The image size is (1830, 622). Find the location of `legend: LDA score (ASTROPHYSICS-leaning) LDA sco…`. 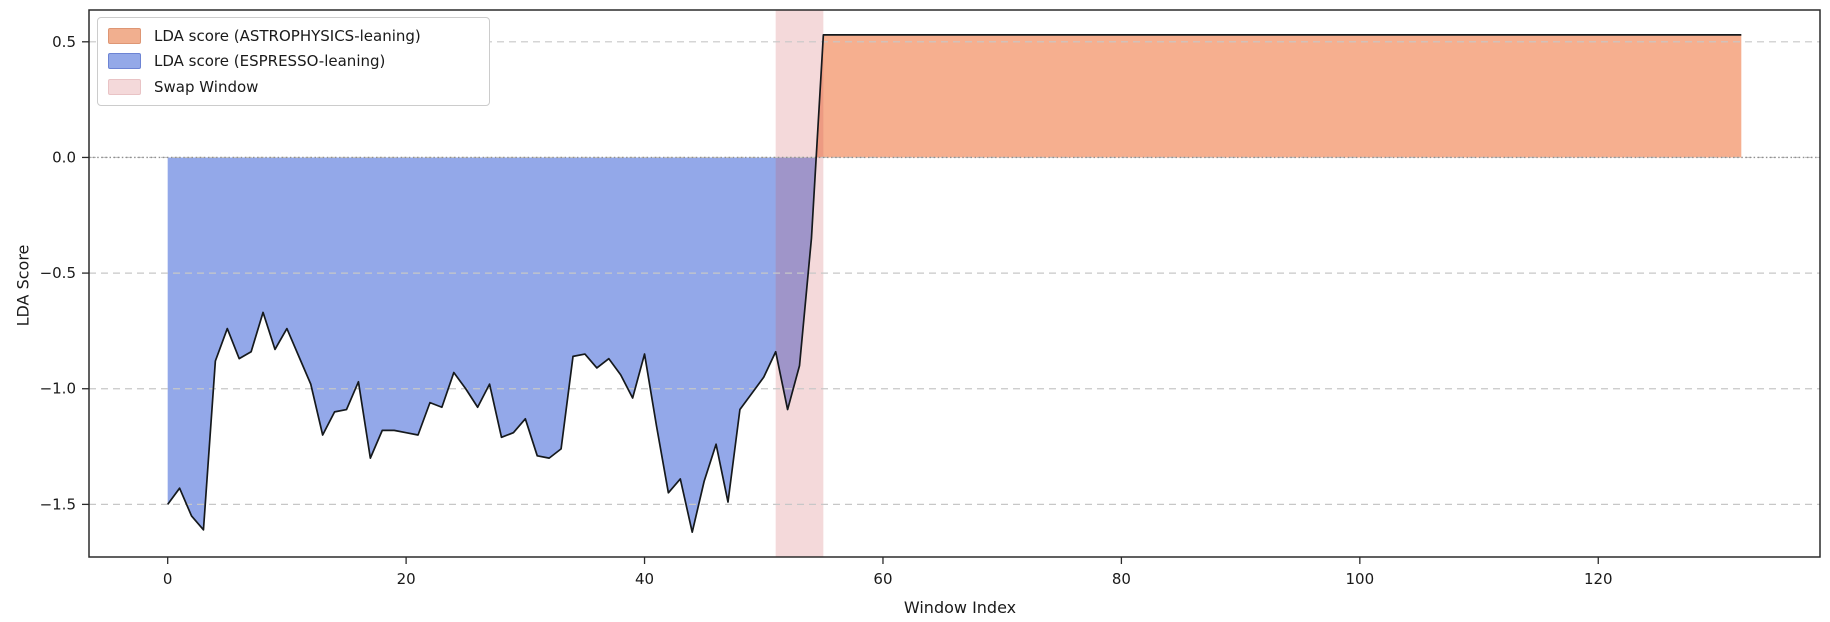

legend: LDA score (ASTROPHYSICS-leaning) LDA sco… is located at coordinates (293, 61).